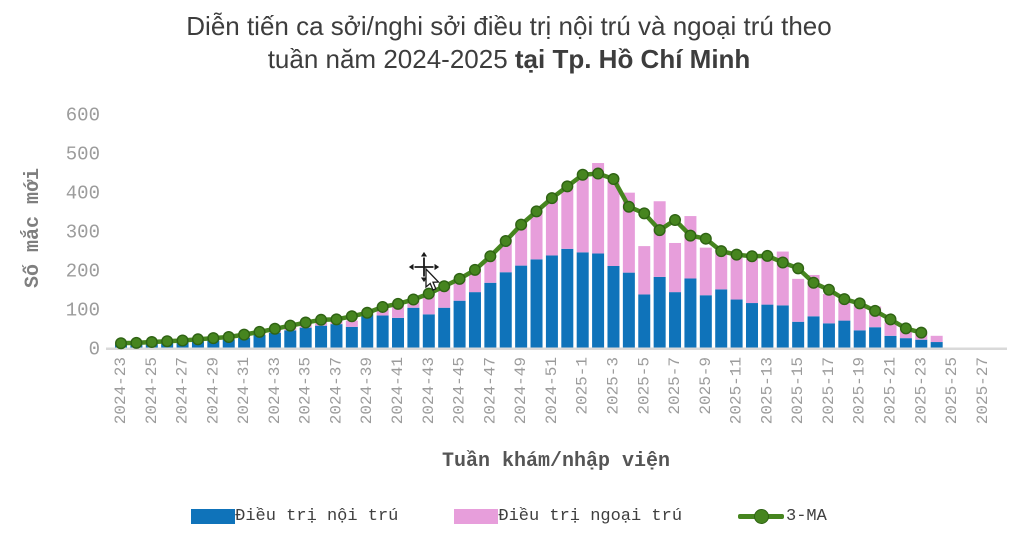 Image resolution: width=1018 pixels, height=551 pixels. Describe the element at coordinates (806, 516) in the screenshot. I see `legend-label-3ma: 3-MA` at that location.